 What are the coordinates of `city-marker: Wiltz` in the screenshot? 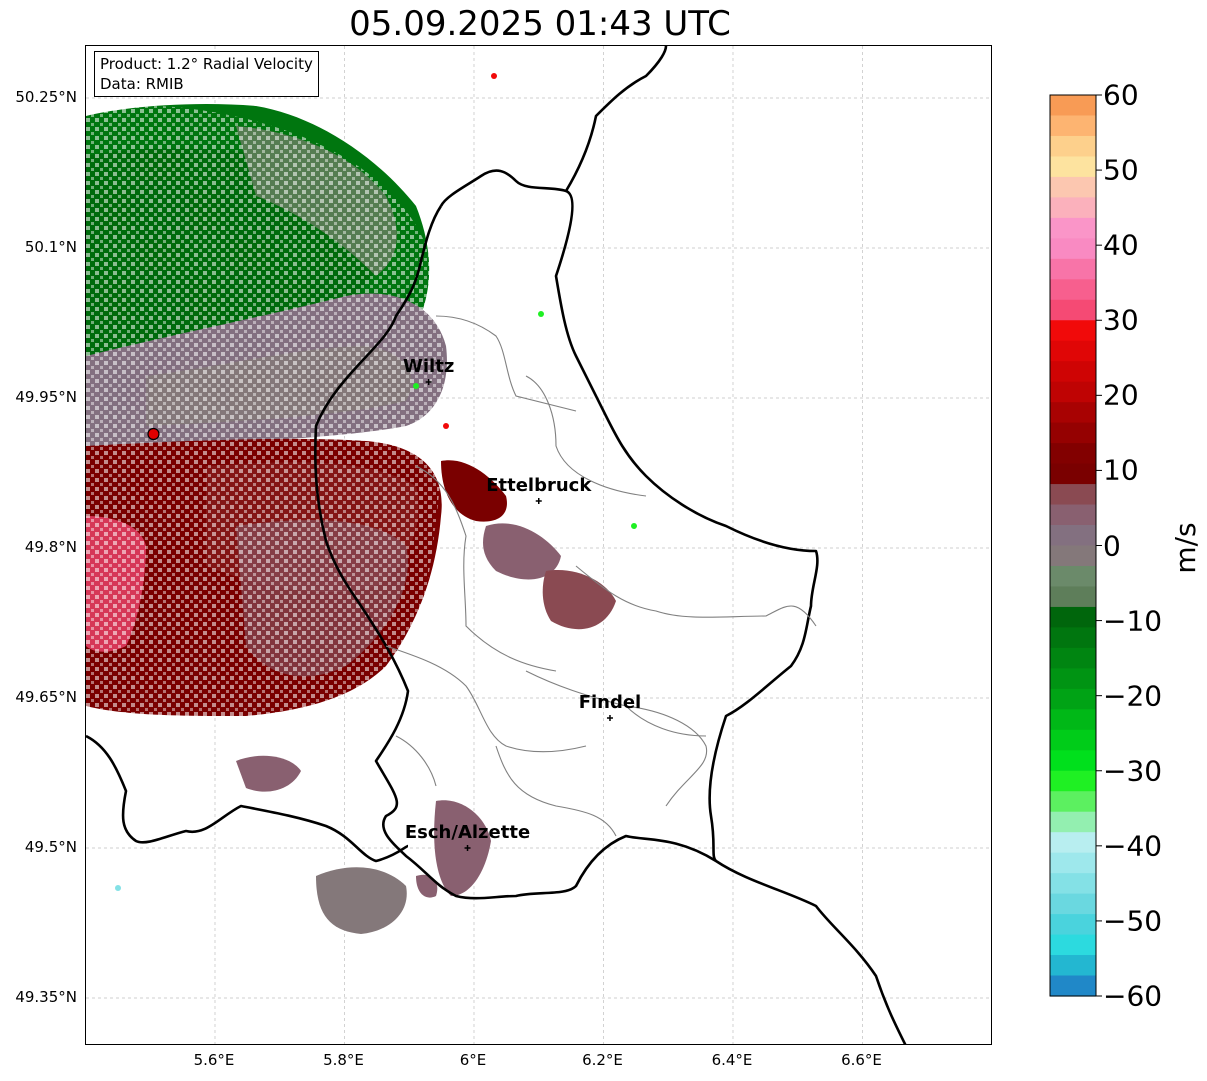 It's located at (428, 370).